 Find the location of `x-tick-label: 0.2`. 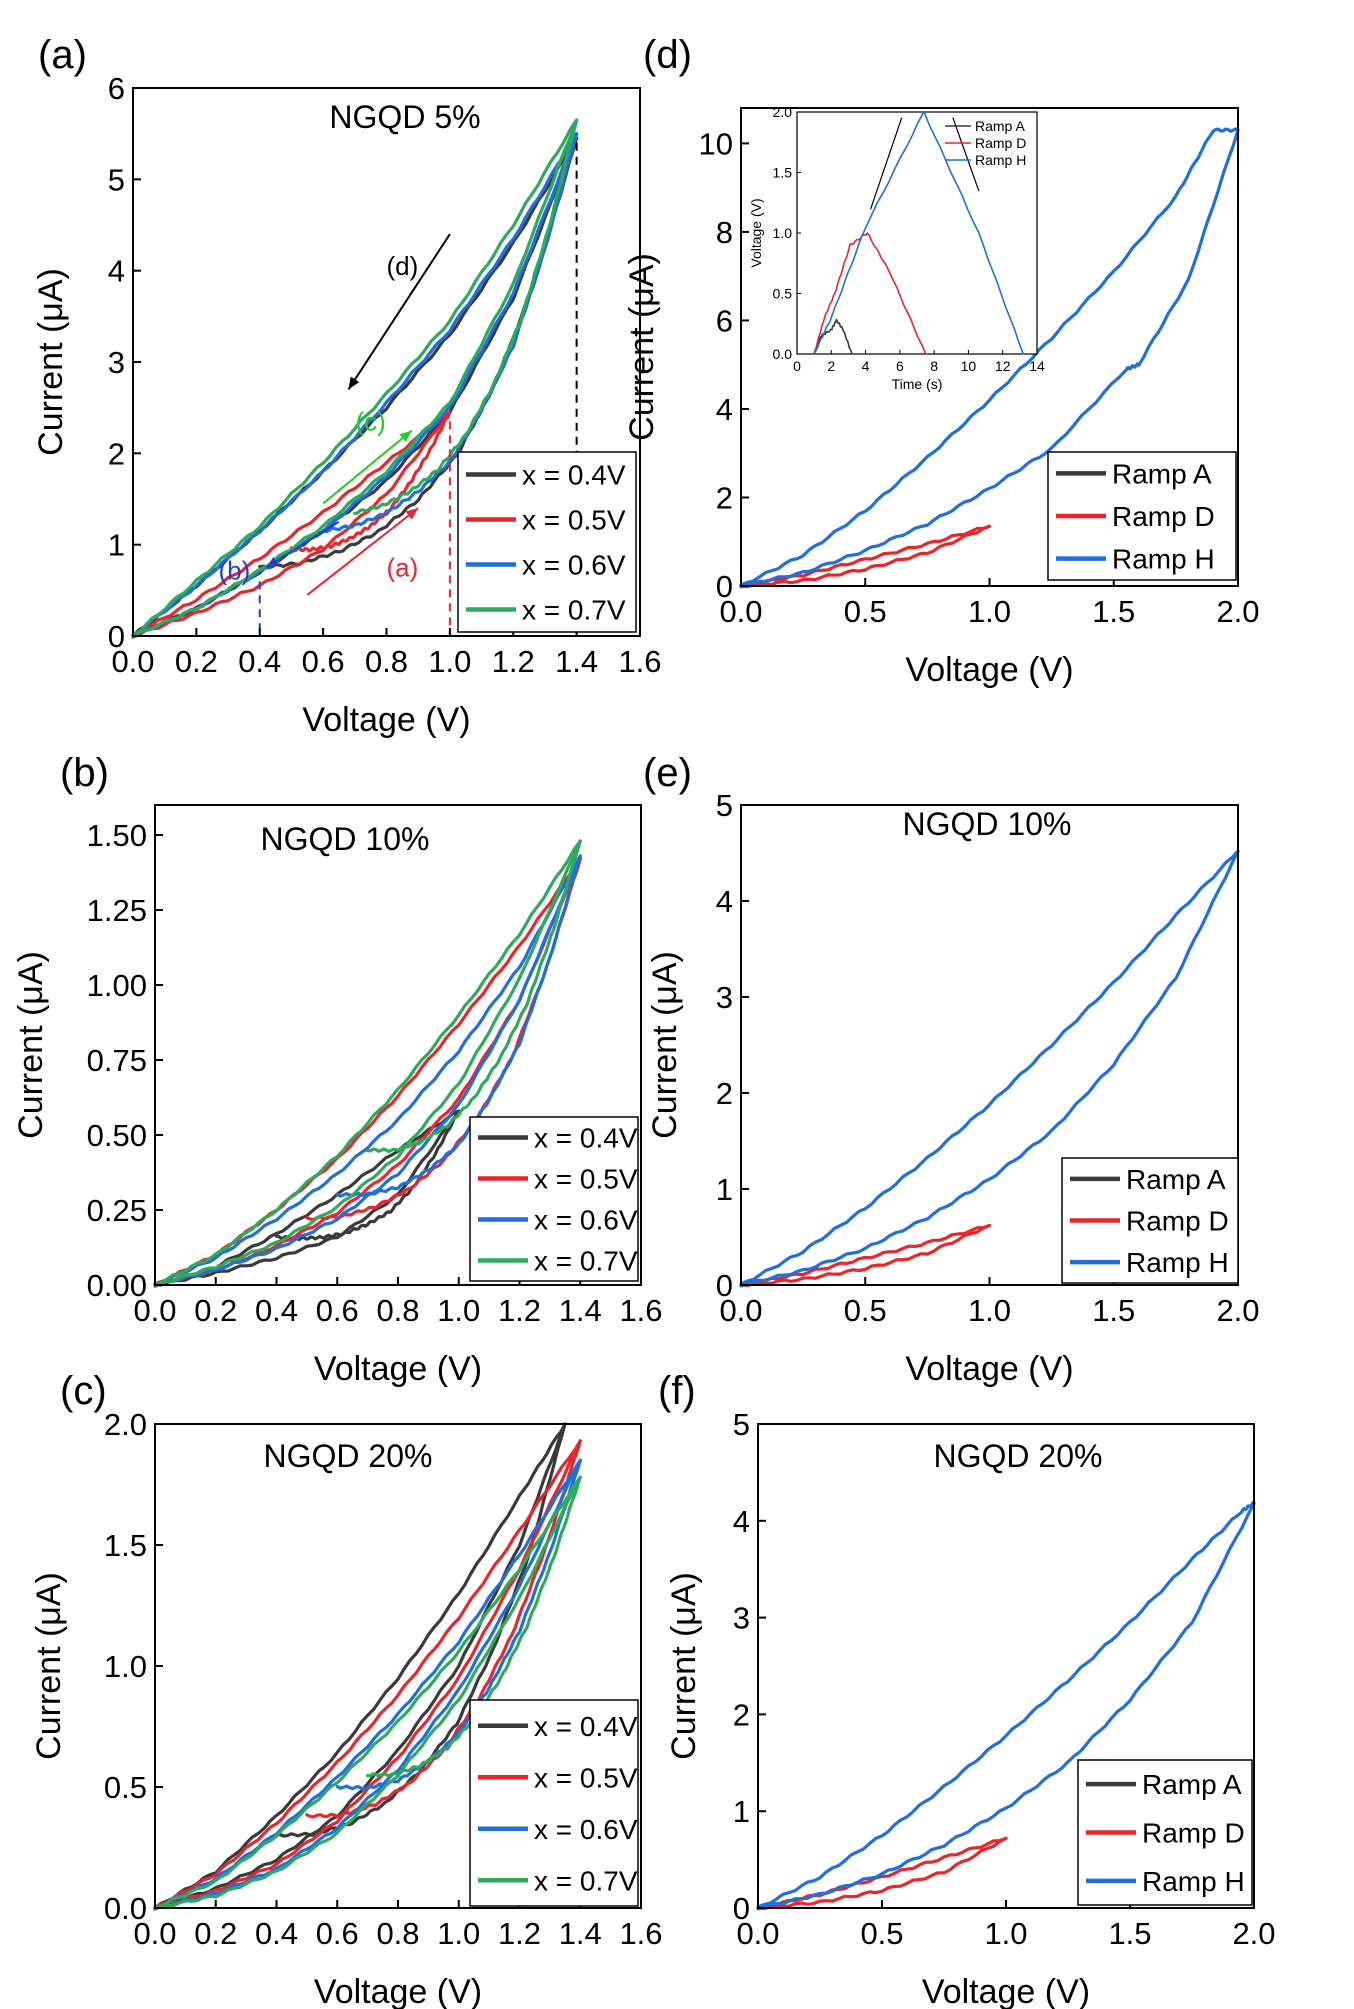

x-tick-label: 0.2 is located at coordinates (215, 1933).